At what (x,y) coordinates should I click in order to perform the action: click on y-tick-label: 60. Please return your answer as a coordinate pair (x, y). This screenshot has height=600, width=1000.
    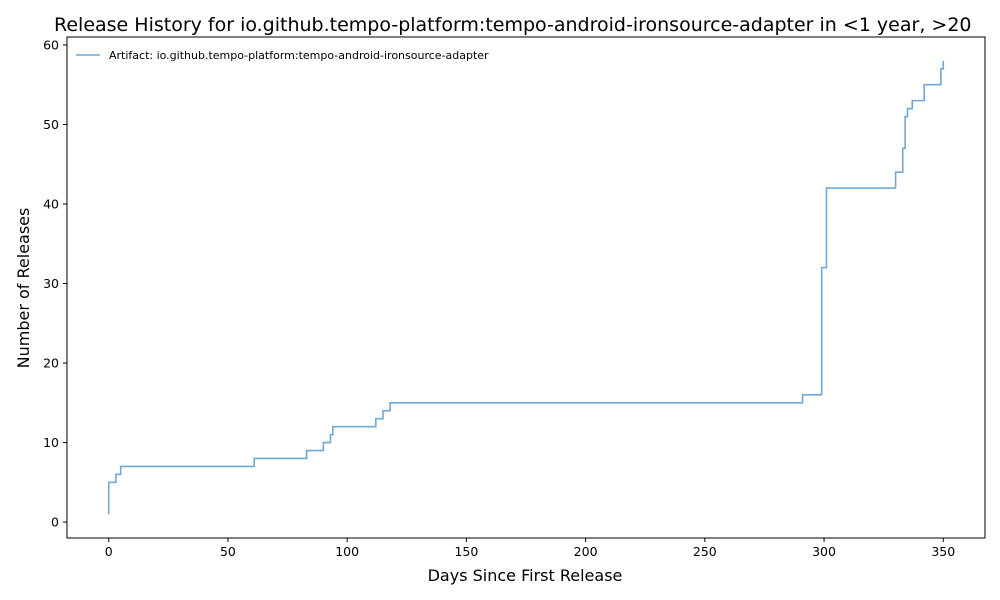
    Looking at the image, I should click on (51, 44).